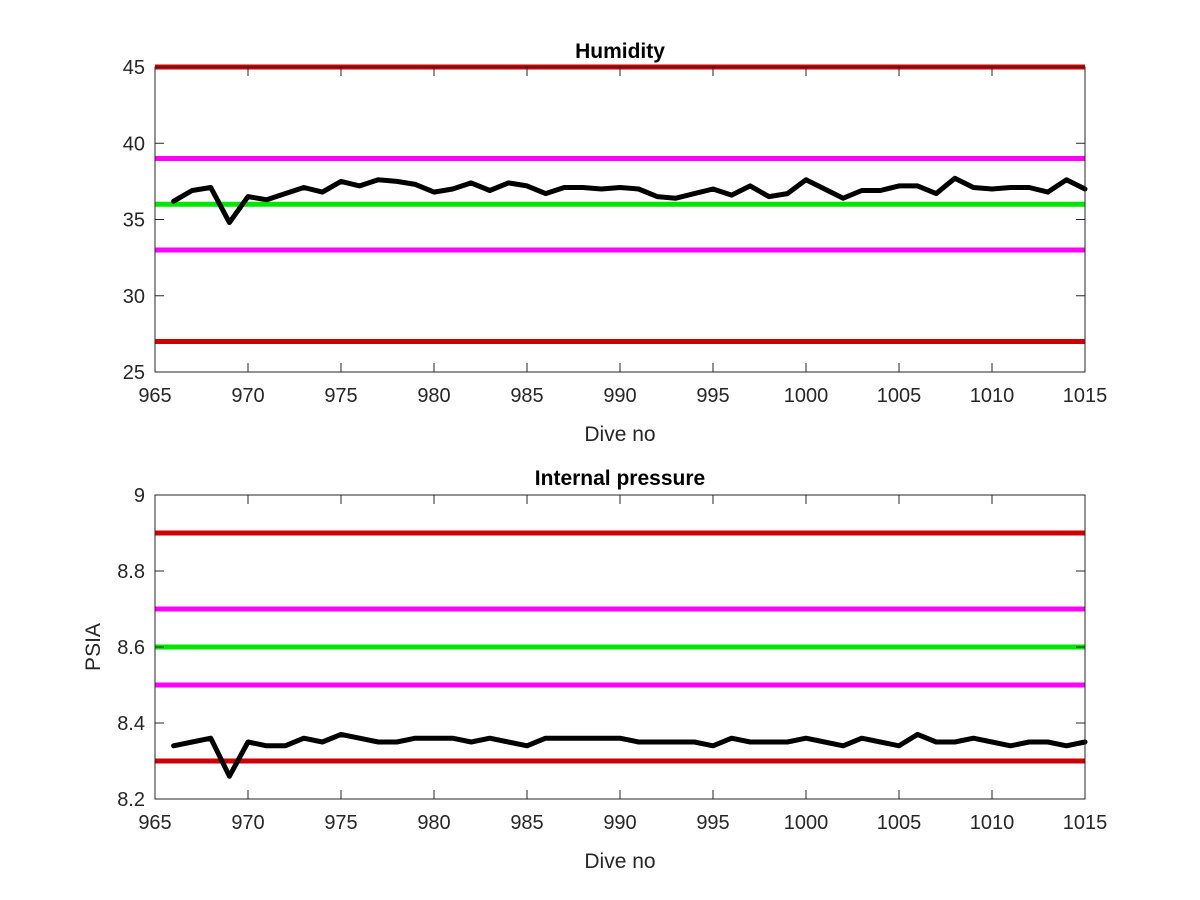  Describe the element at coordinates (134, 144) in the screenshot. I see `y-tick-label: 40` at that location.